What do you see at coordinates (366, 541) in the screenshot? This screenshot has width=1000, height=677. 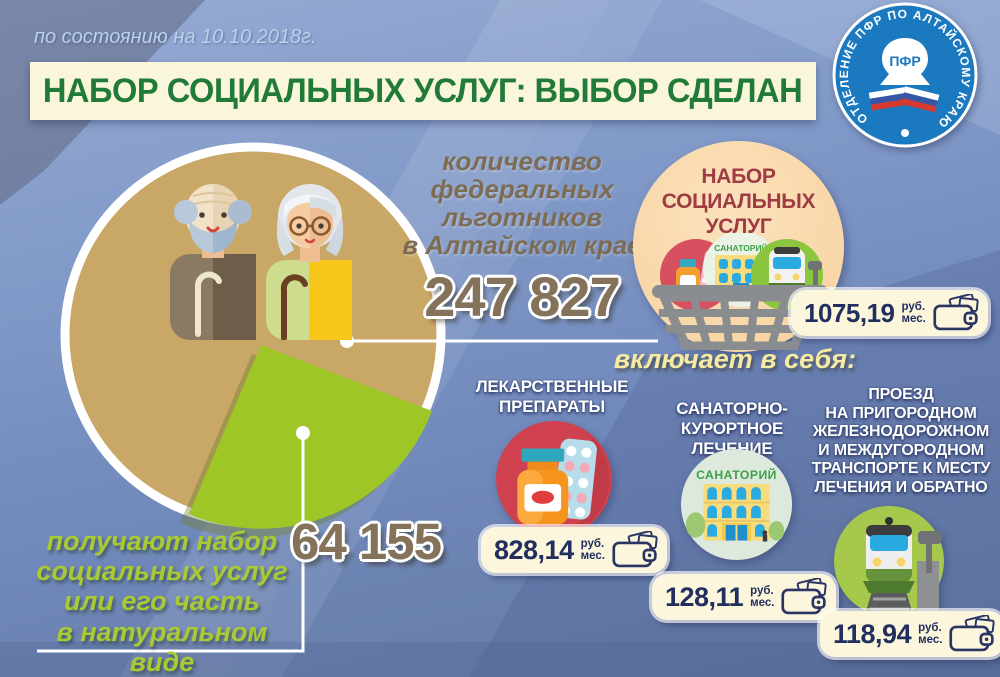 I see `inkind-beneficiaries-value: 64 155` at bounding box center [366, 541].